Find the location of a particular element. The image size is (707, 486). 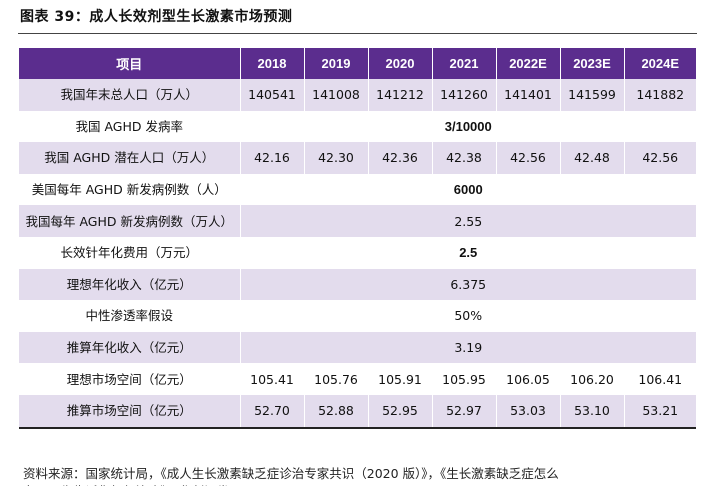

merged-cell: 6.375 is located at coordinates (468, 284).